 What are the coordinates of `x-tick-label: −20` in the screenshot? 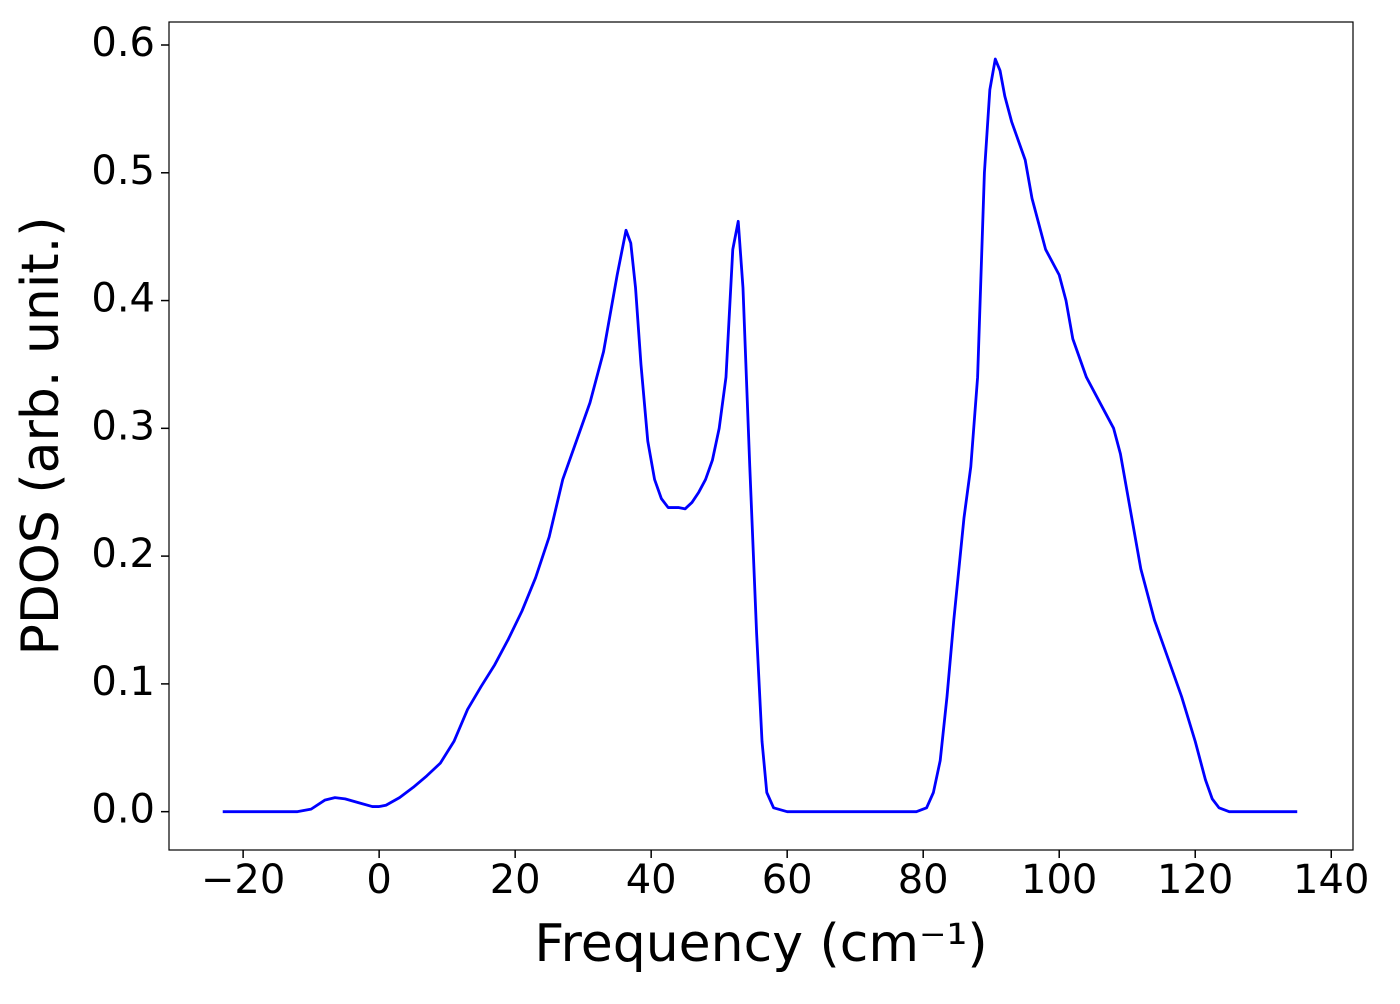 It's located at (243, 880).